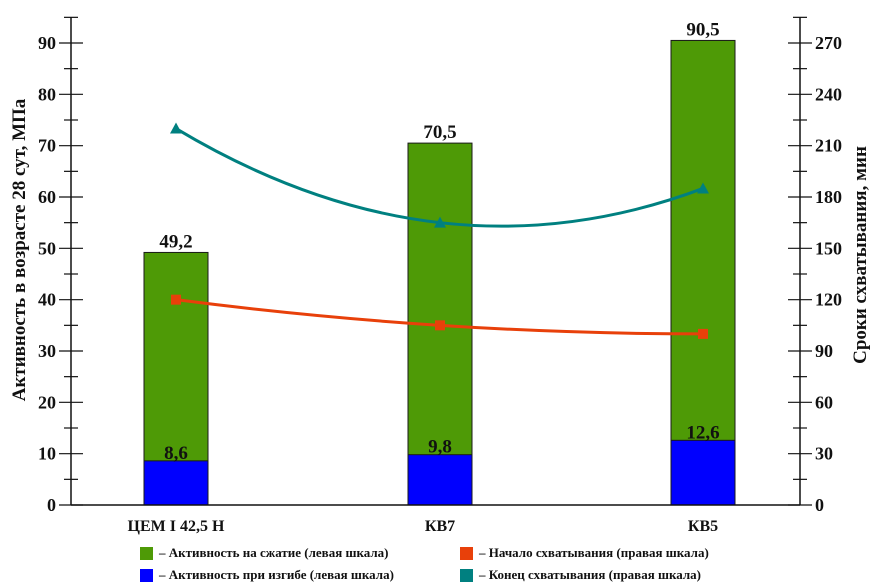  What do you see at coordinates (439, 132) in the screenshot?
I see `data-label-compression-1: 70,5` at bounding box center [439, 132].